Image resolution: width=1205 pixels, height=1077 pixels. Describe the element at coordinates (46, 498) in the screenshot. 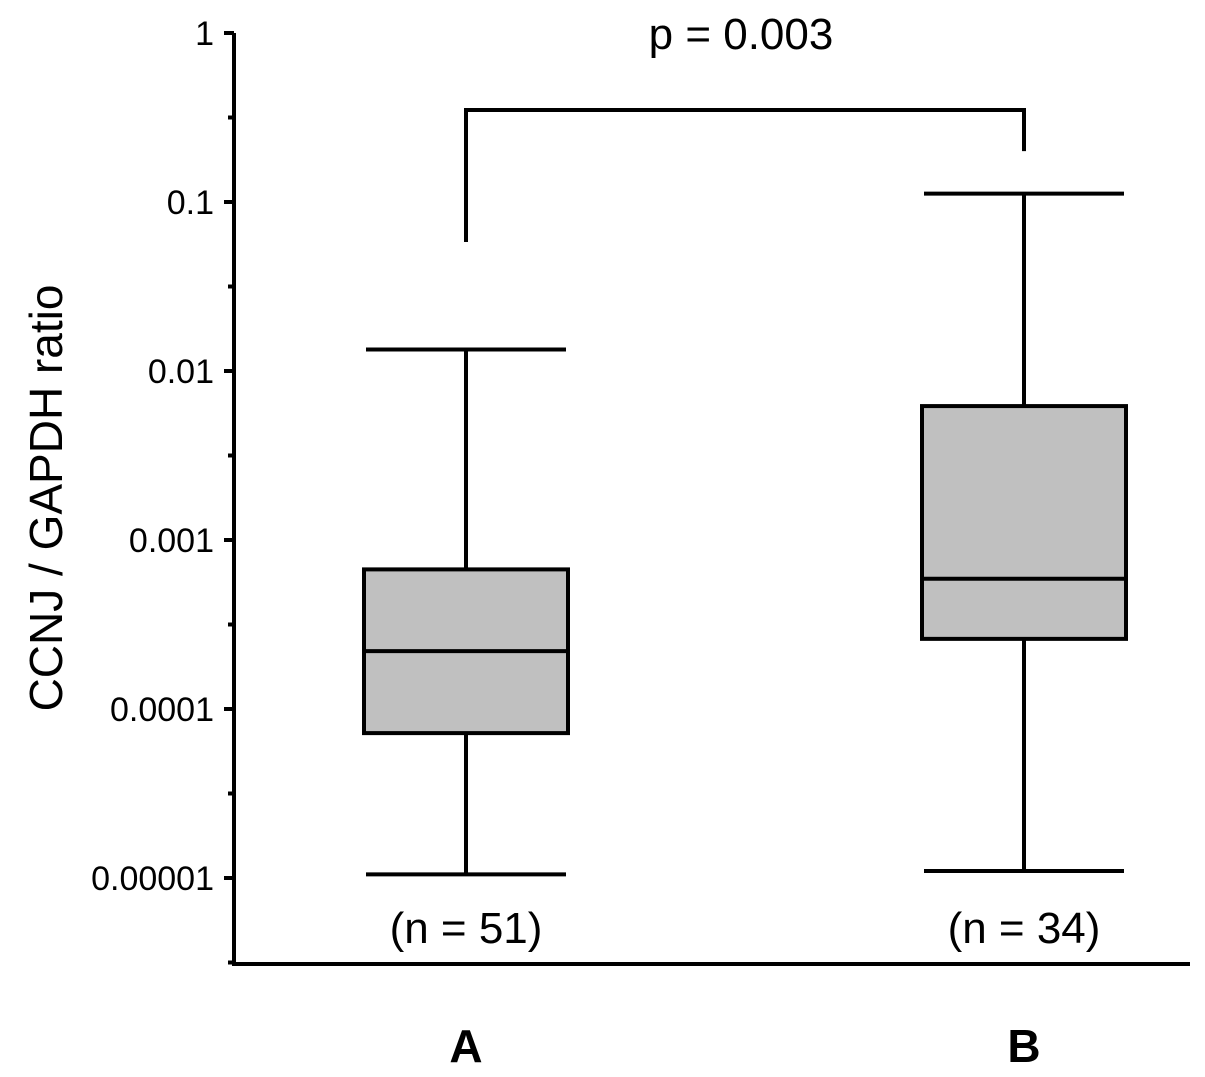

I see `y-axis-label: CCNJ / GAPDH ratio` at that location.